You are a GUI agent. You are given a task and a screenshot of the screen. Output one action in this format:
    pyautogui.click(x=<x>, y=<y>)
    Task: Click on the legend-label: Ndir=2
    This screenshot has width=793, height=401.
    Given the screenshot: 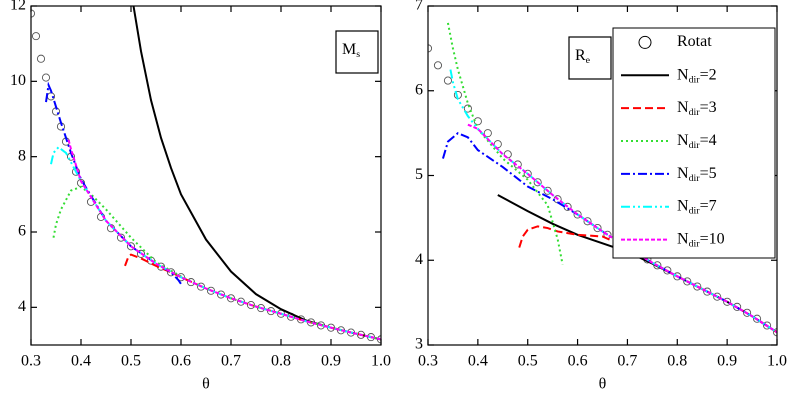 What is the action you would take?
    pyautogui.click(x=697, y=76)
    